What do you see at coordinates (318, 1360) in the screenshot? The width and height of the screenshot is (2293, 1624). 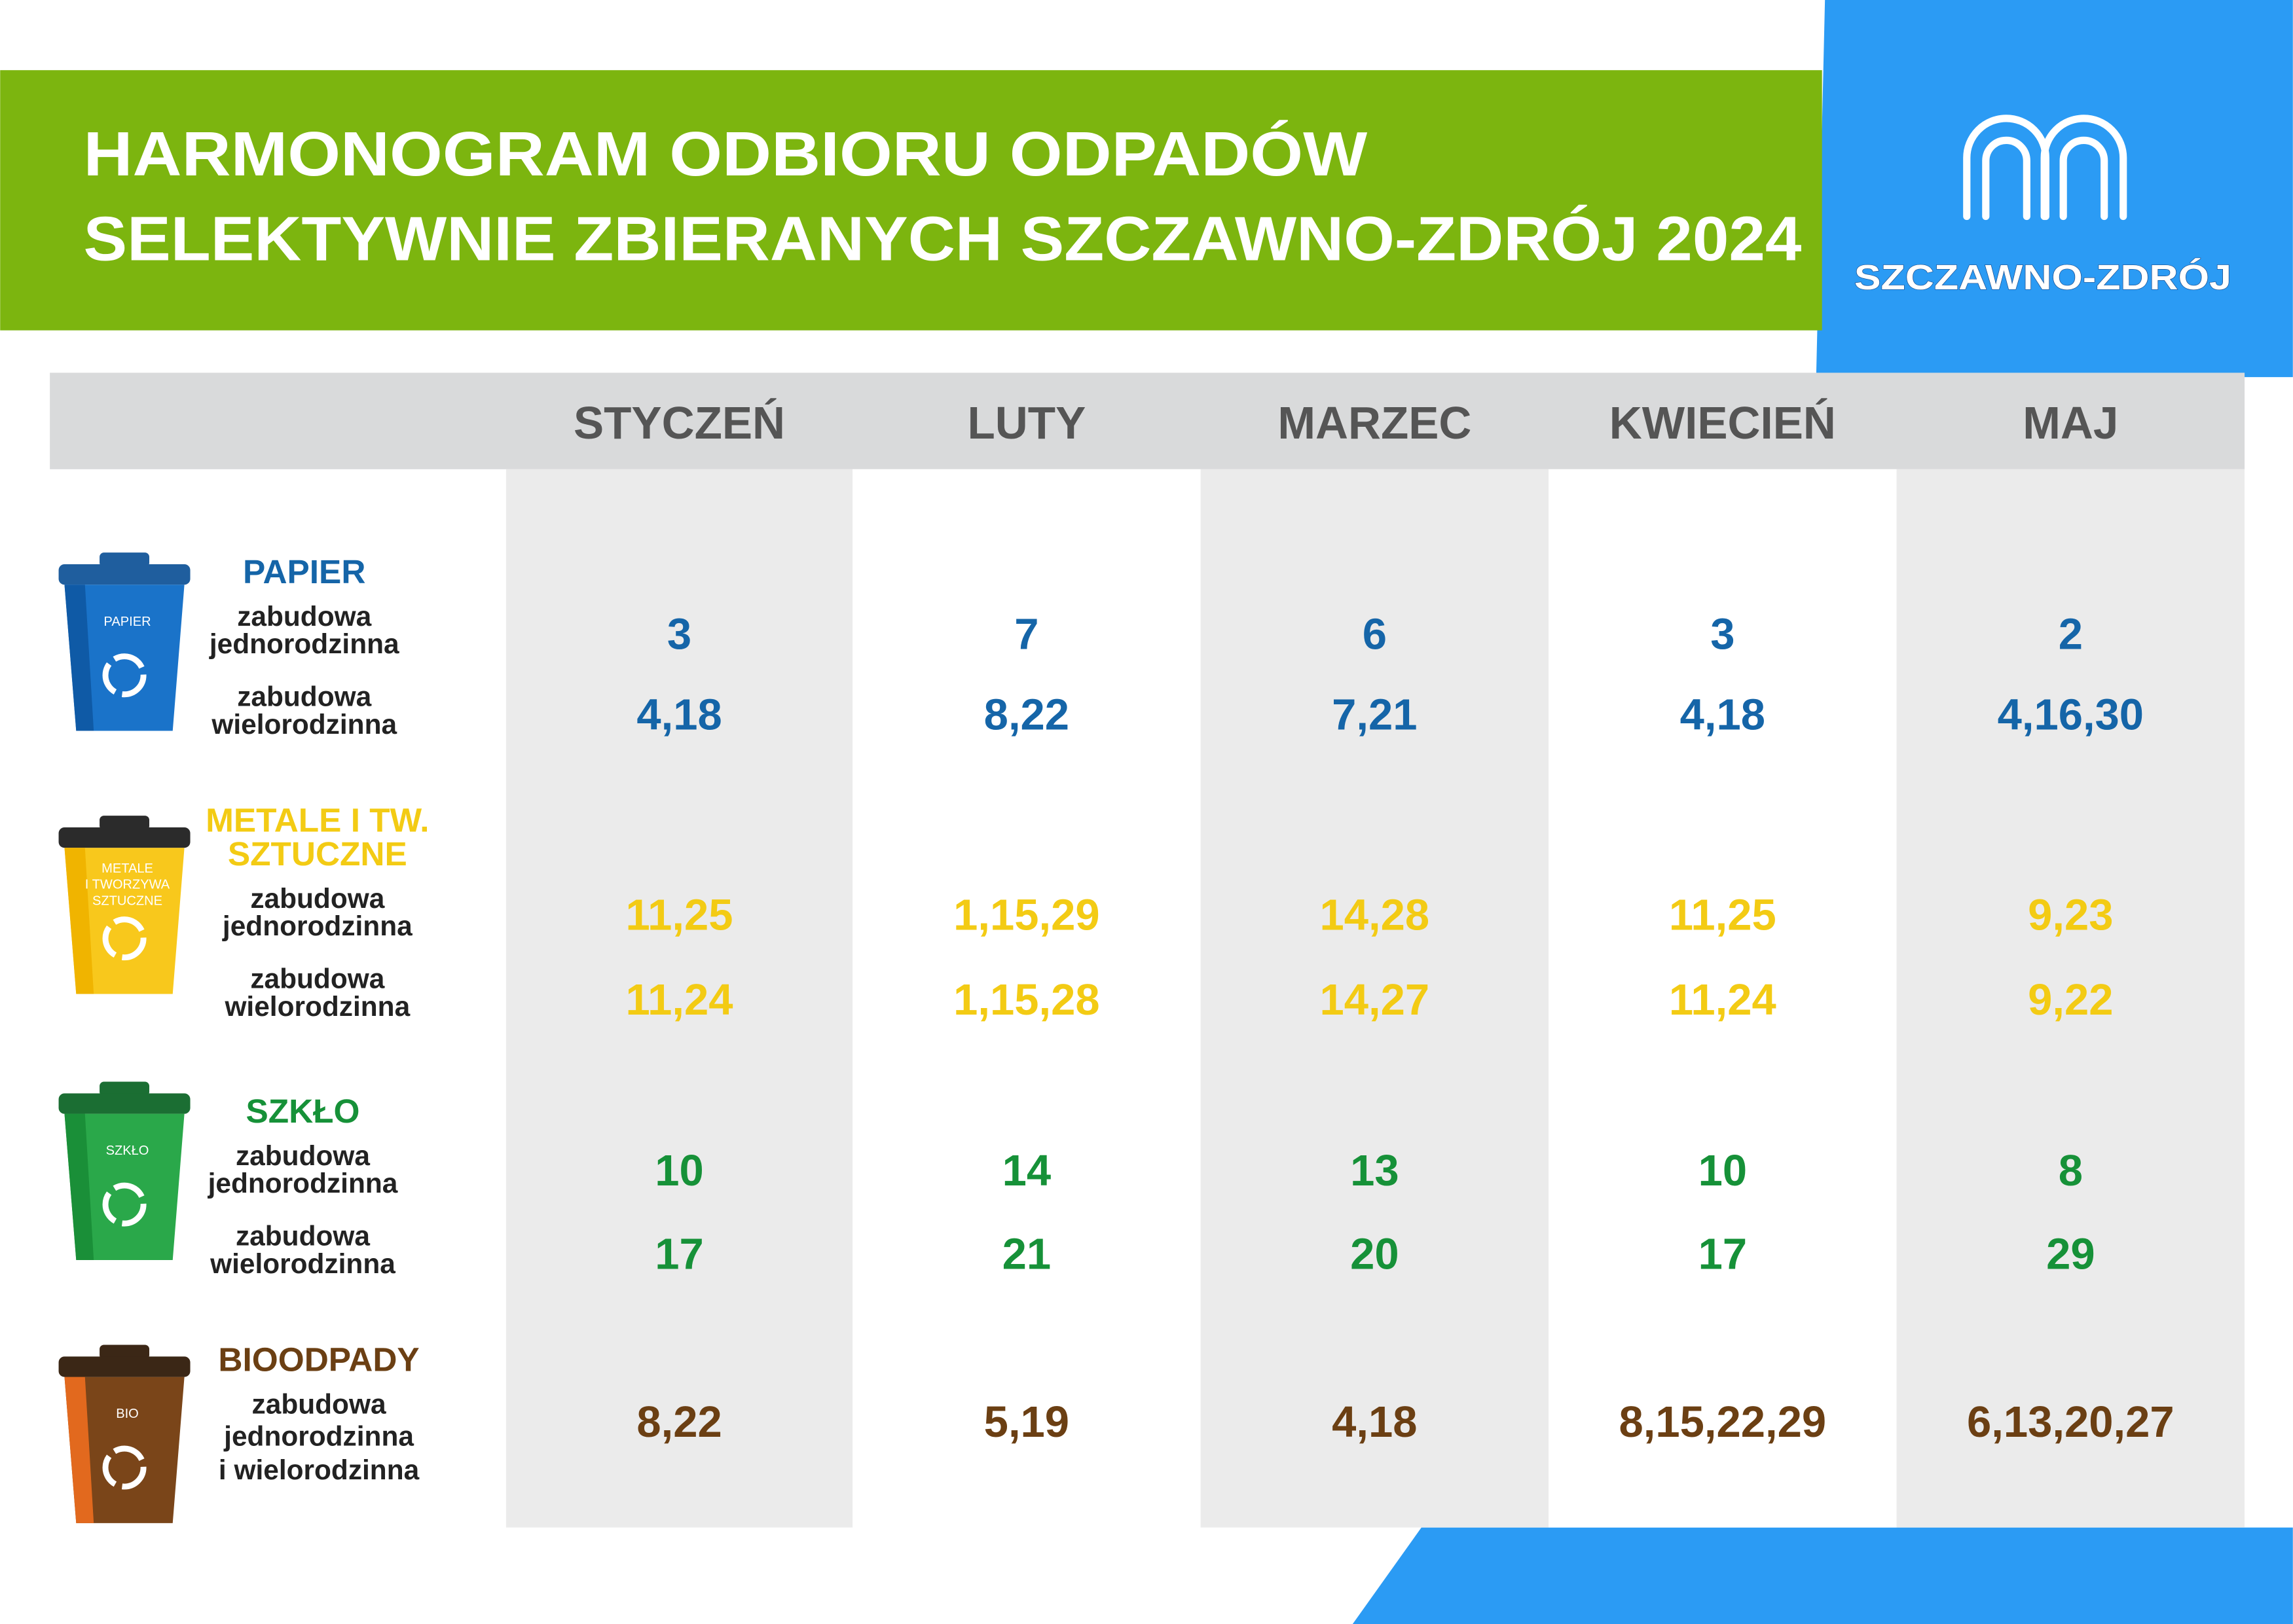 I see `group-name: BIOODPADY` at bounding box center [318, 1360].